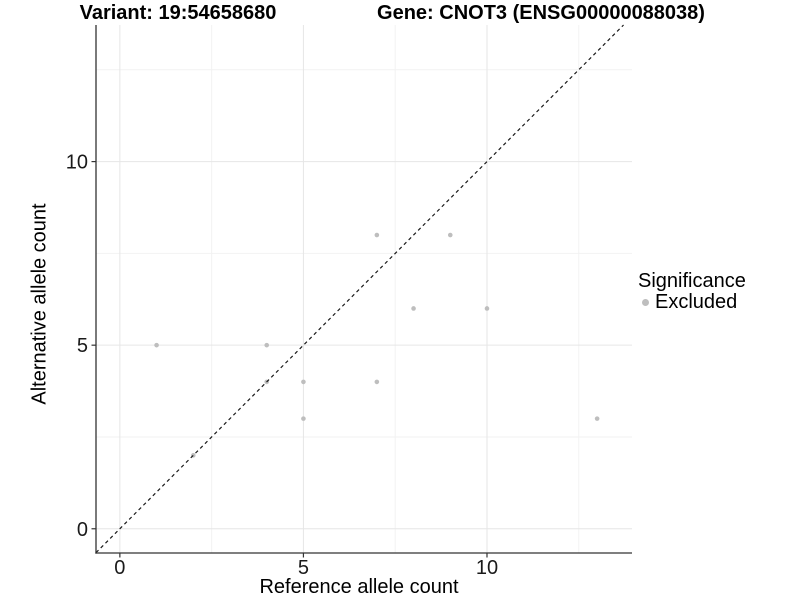 The height and width of the screenshot is (600, 800). I want to click on legend-title: Significance, so click(692, 281).